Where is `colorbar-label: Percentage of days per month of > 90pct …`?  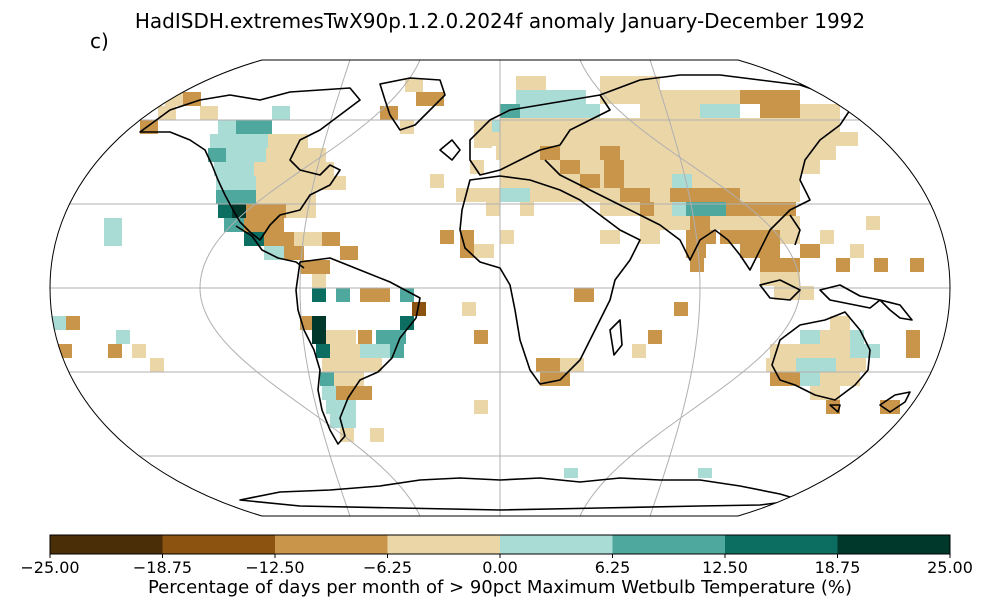 colorbar-label: Percentage of days per month of > 90pct … is located at coordinates (500, 587).